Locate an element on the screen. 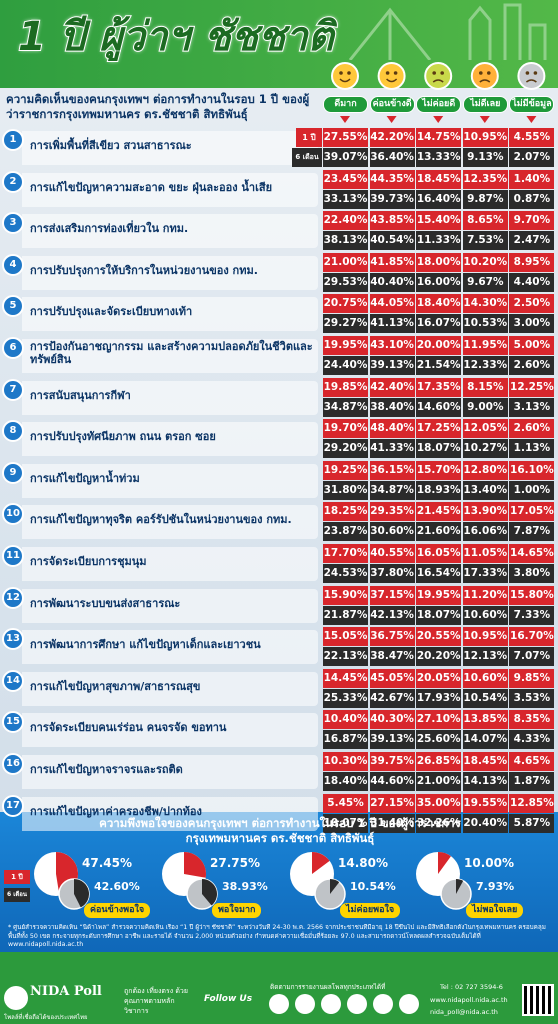  cell-6-months: 2.47% is located at coordinates (532, 241).